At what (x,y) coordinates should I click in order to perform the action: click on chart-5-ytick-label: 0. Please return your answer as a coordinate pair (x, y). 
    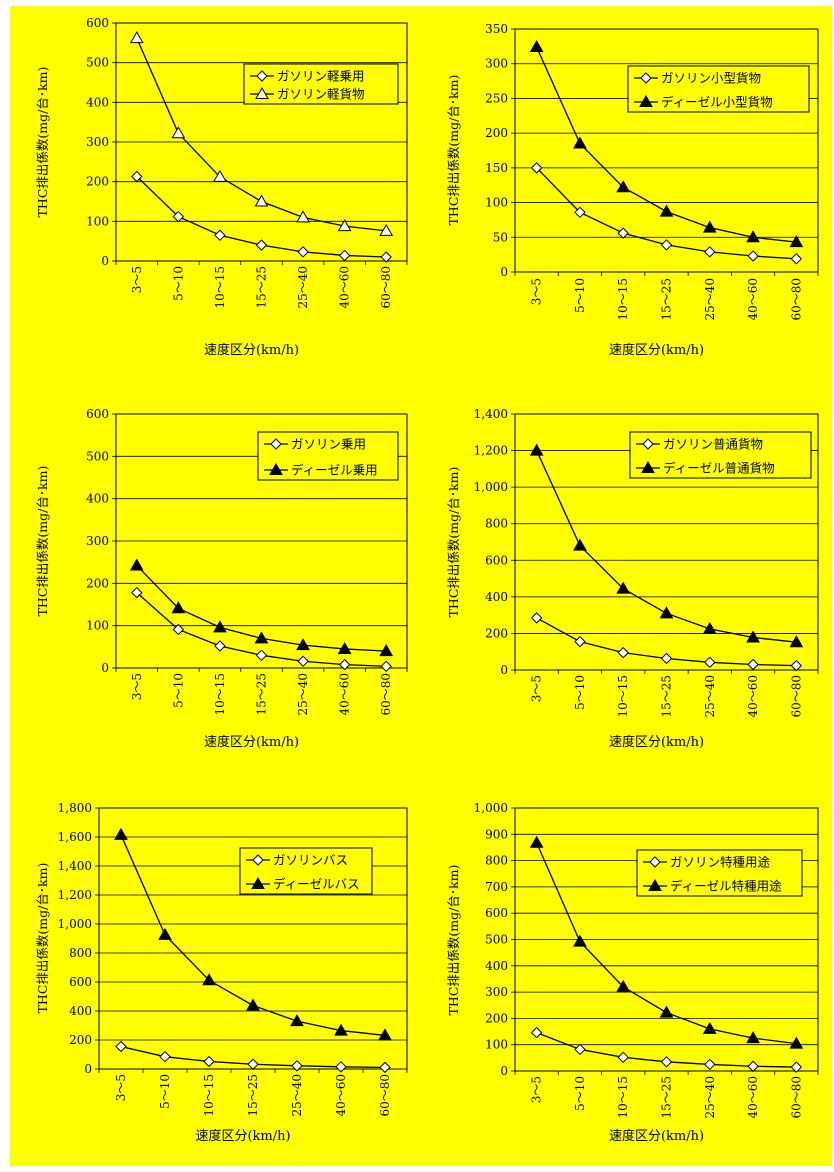
    Looking at the image, I should click on (88, 1069).